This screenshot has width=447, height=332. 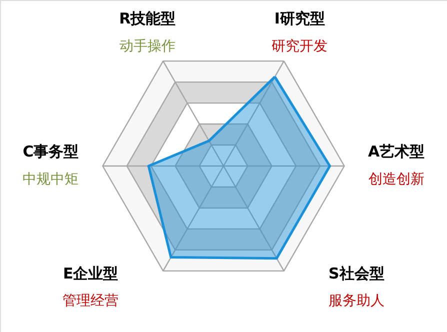 I want to click on text: 研究开发, so click(x=300, y=46).